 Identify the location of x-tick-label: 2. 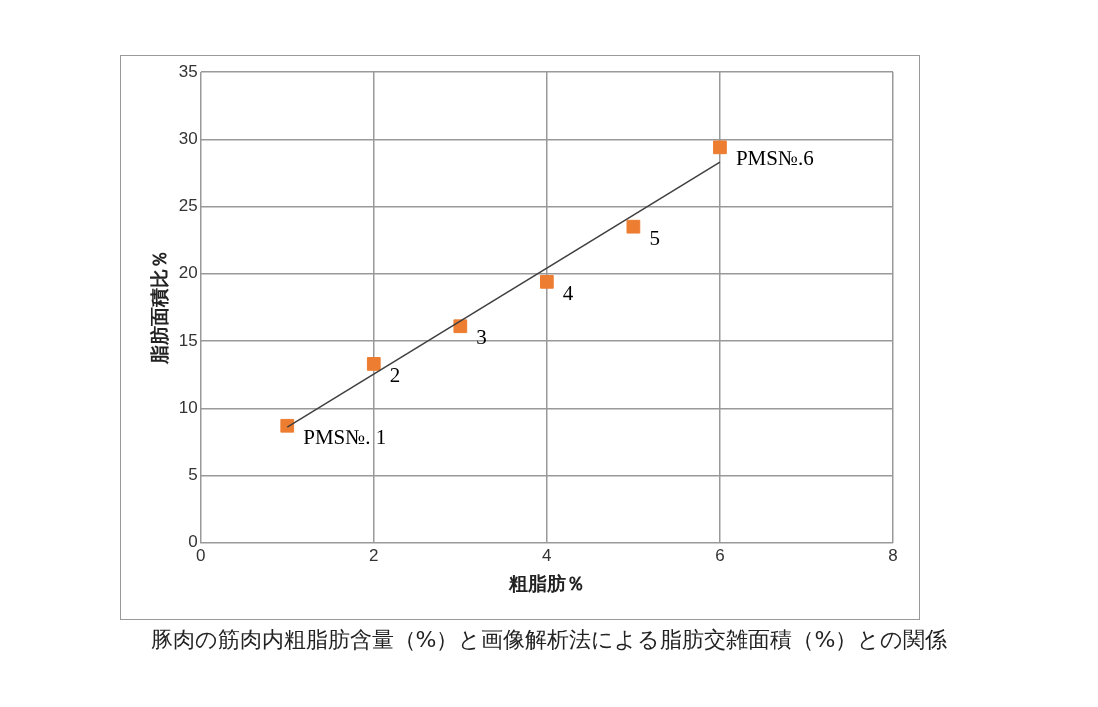
(374, 555).